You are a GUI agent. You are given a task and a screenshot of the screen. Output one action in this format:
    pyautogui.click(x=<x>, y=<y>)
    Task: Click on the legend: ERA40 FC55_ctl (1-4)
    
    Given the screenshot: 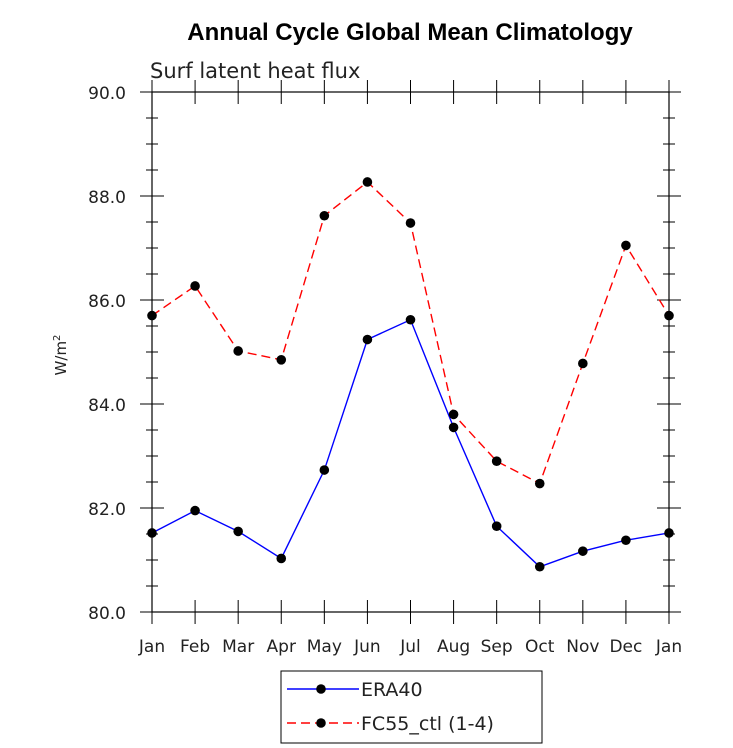 What is the action you would take?
    pyautogui.click(x=411, y=707)
    